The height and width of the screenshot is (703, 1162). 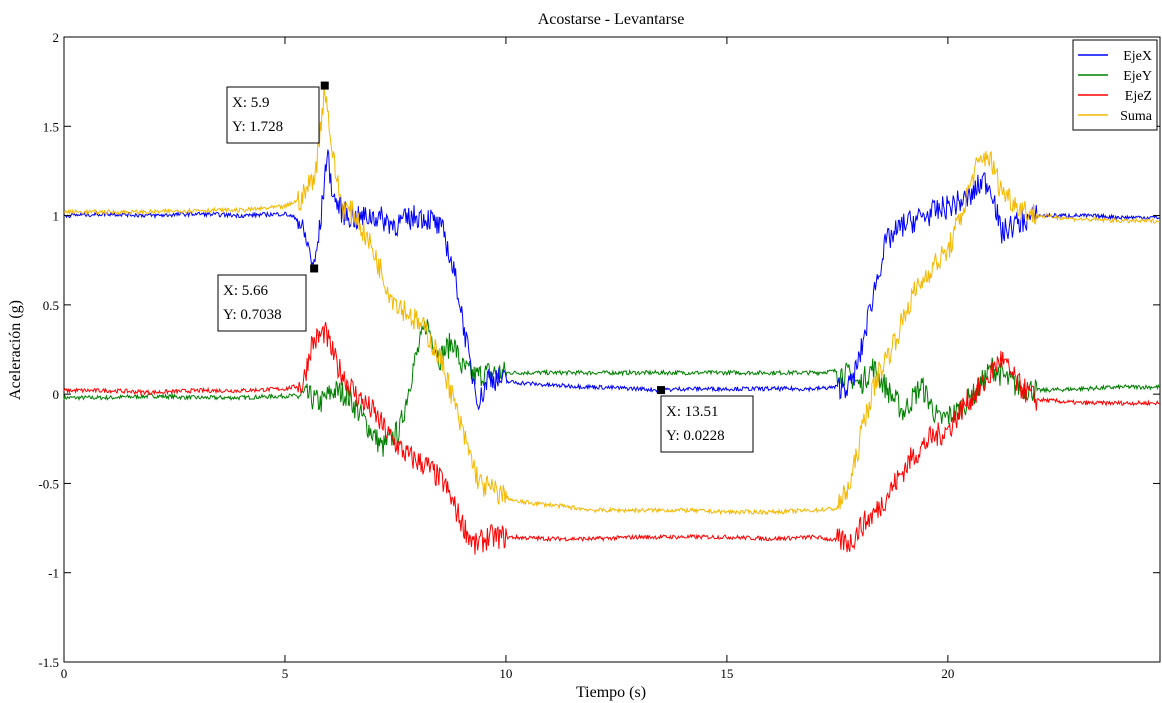 I want to click on y-tick-label: 1, so click(x=56, y=216).